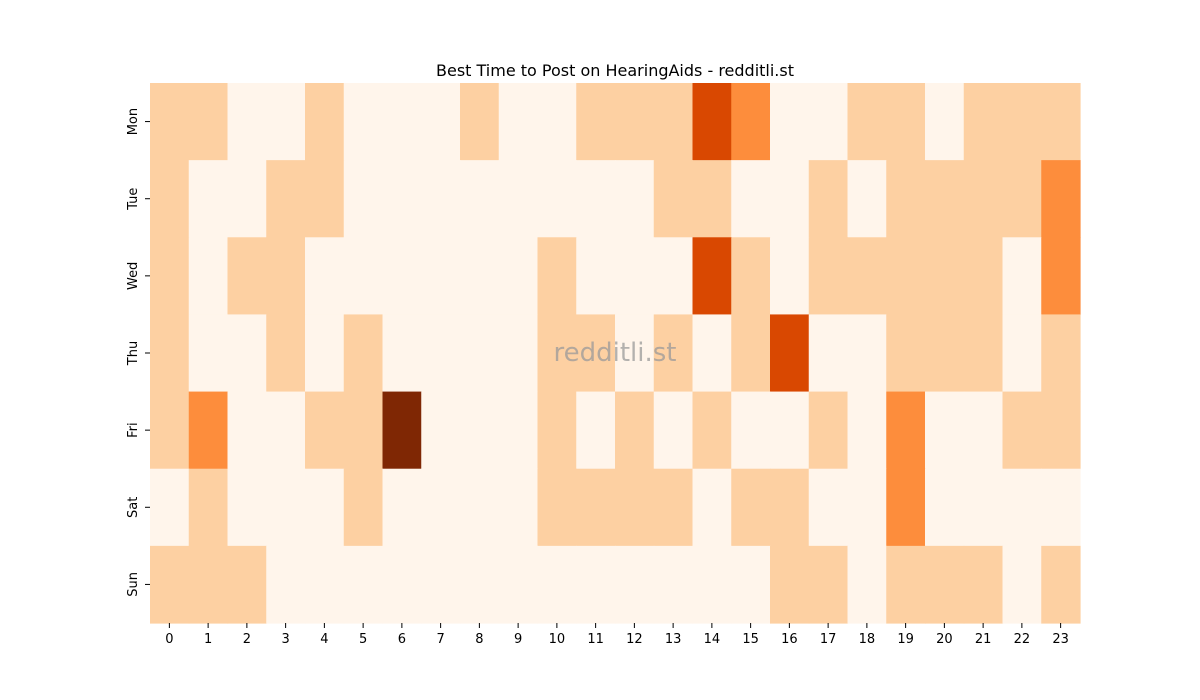  What do you see at coordinates (983, 639) in the screenshot?
I see `x-tick-label: 21` at bounding box center [983, 639].